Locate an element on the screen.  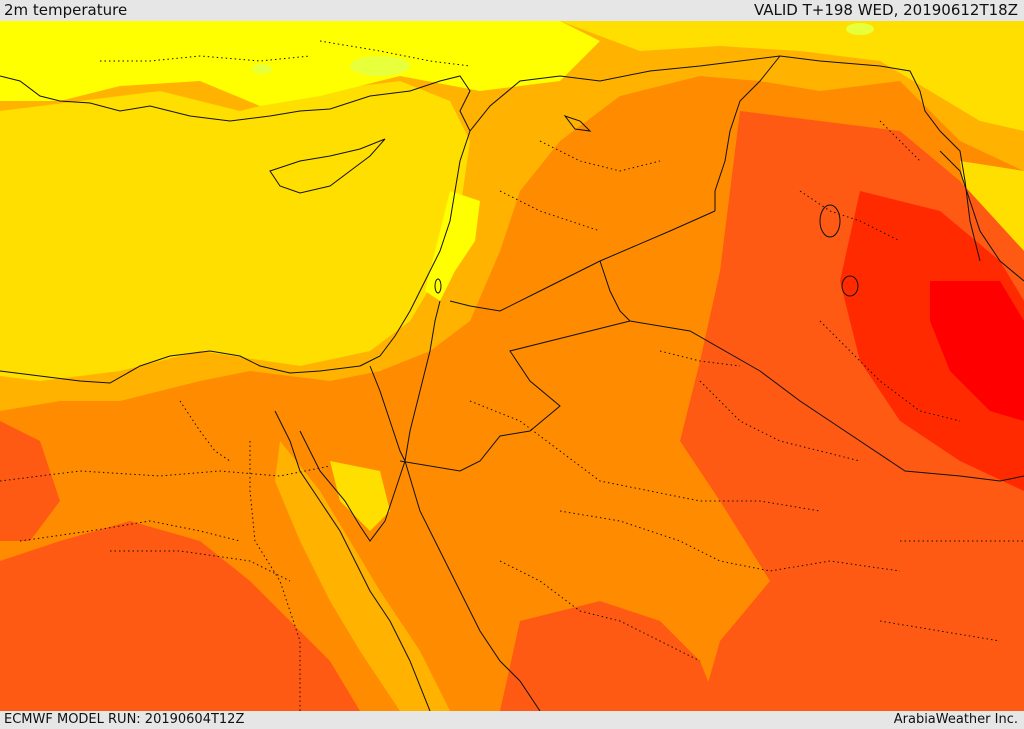
border-syria-jordan is located at coordinates (582, 261).